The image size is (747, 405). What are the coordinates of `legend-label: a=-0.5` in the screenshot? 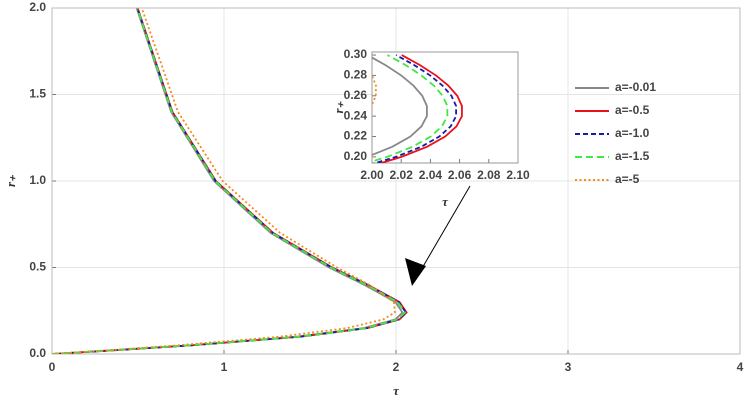 It's located at (632, 110).